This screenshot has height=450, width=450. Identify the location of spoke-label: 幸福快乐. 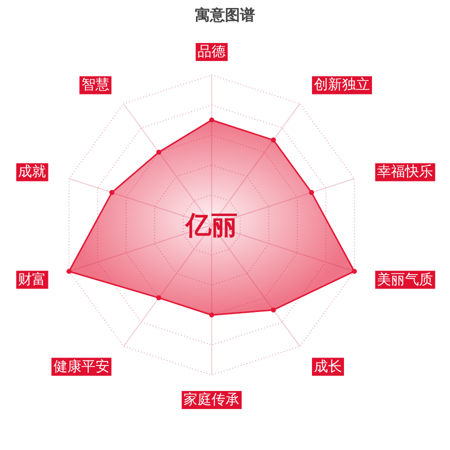
(405, 172).